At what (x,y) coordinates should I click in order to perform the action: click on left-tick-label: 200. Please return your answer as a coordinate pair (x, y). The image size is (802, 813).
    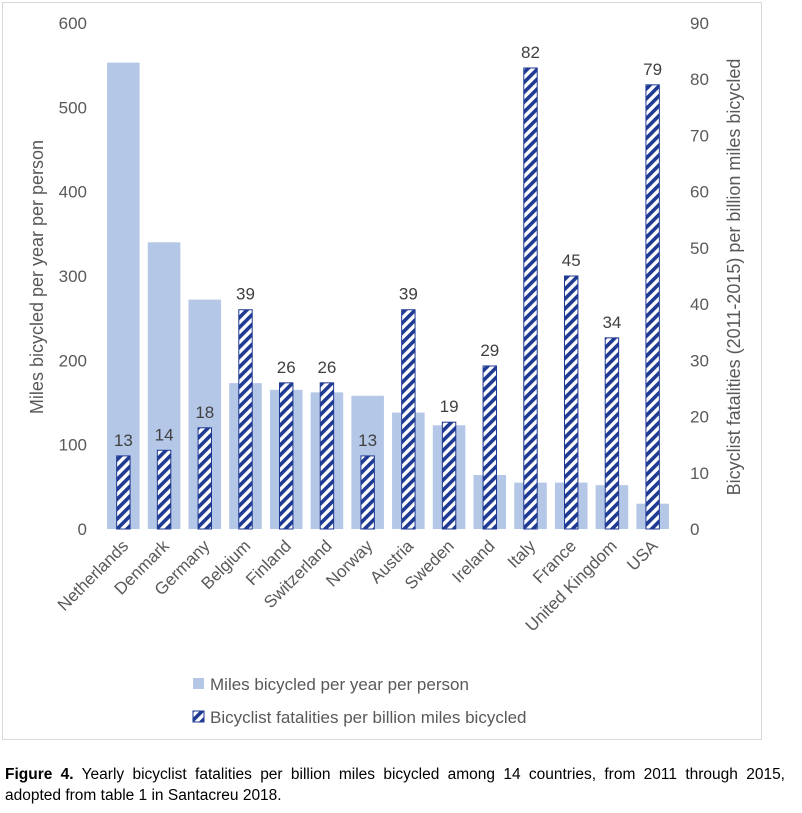
    Looking at the image, I should click on (73, 360).